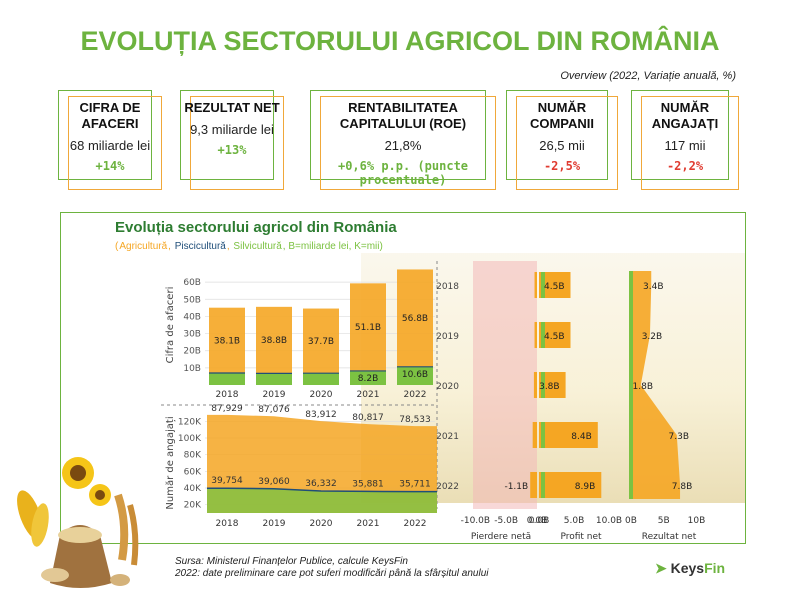 Image resolution: width=800 pixels, height=600 pixels. I want to click on row-year-label: 2022, so click(447, 487).